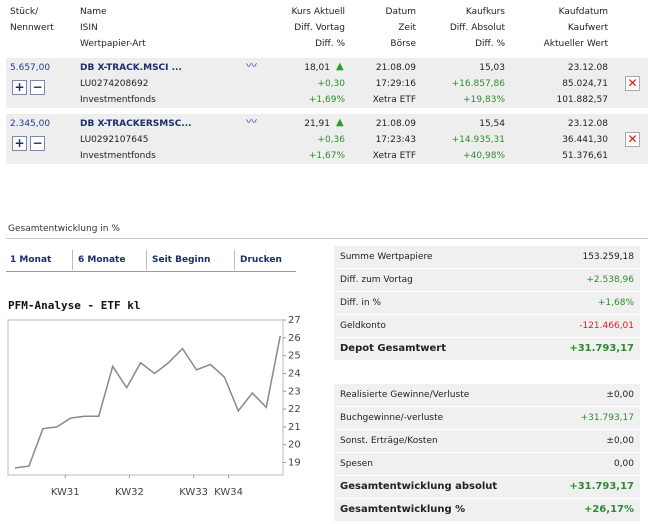  I want to click on y-tick-label: 25, so click(294, 356).